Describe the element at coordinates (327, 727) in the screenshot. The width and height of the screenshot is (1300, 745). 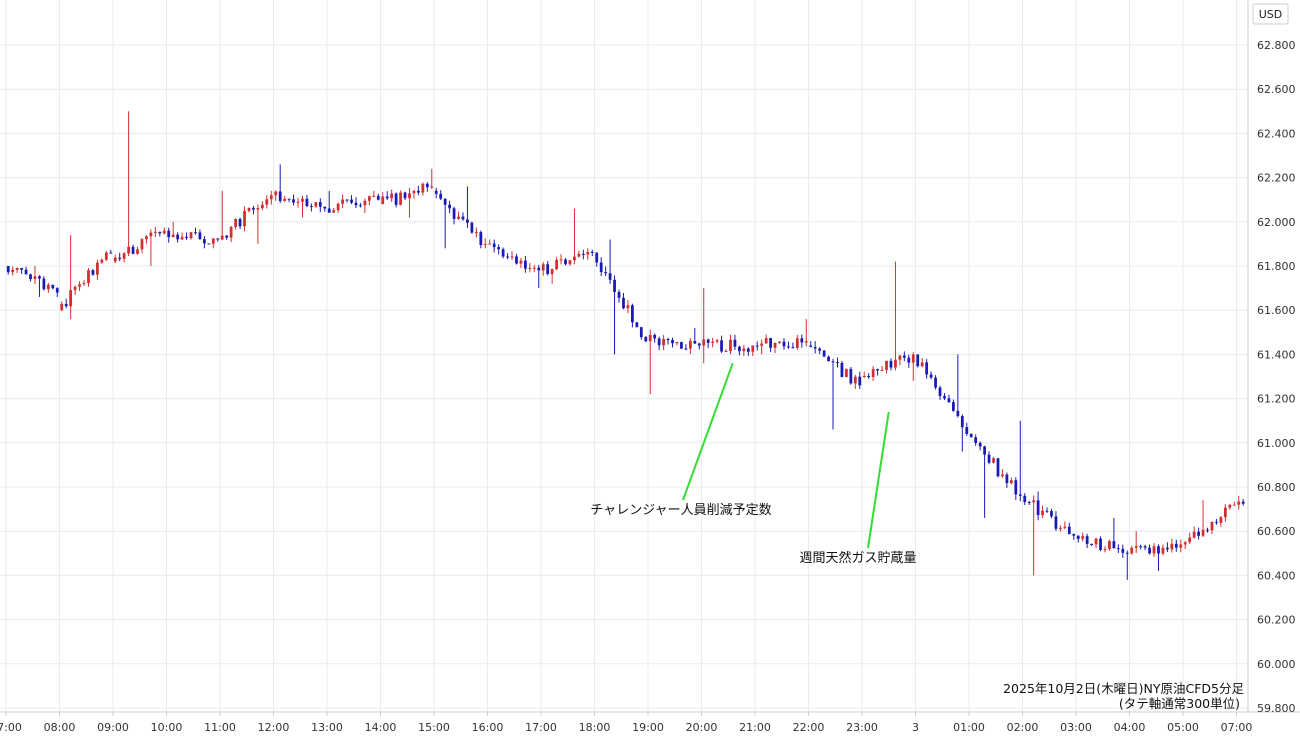
I see `time-tick-label: 13:00` at that location.